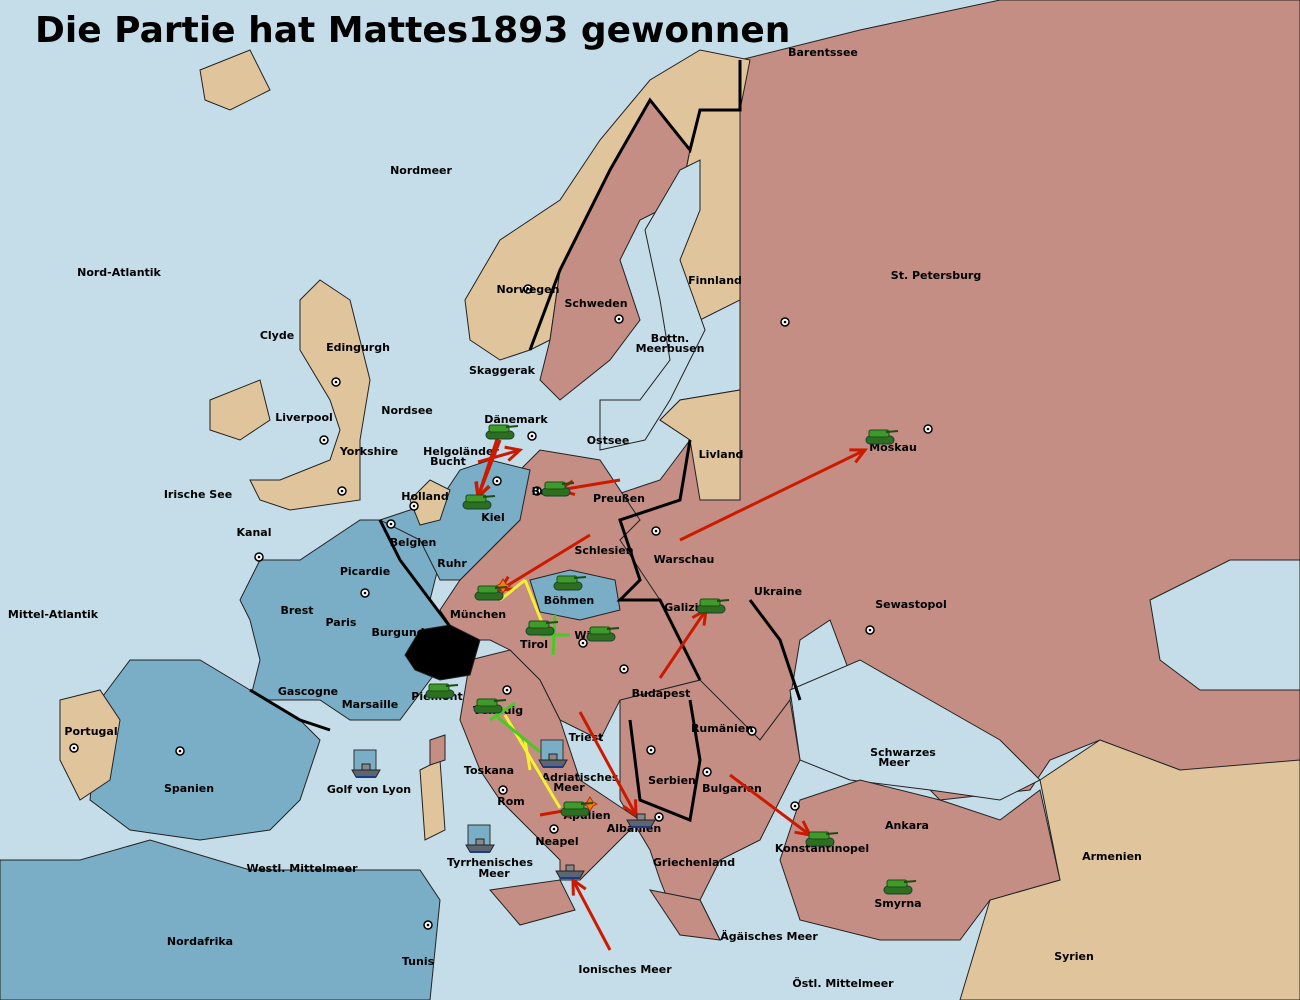 The height and width of the screenshot is (1000, 1300). I want to click on territory-label: Adriatisches, so click(580, 777).